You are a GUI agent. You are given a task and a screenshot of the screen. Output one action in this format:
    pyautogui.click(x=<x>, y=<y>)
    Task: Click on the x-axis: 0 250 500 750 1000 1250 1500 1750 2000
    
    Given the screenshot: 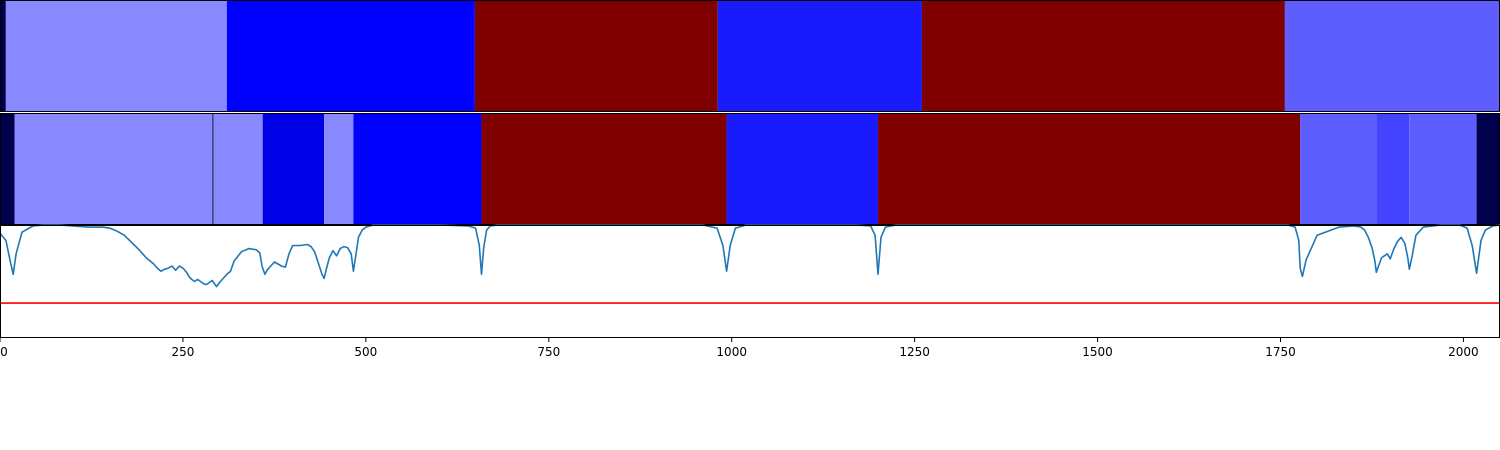 What is the action you would take?
    pyautogui.click(x=739, y=348)
    